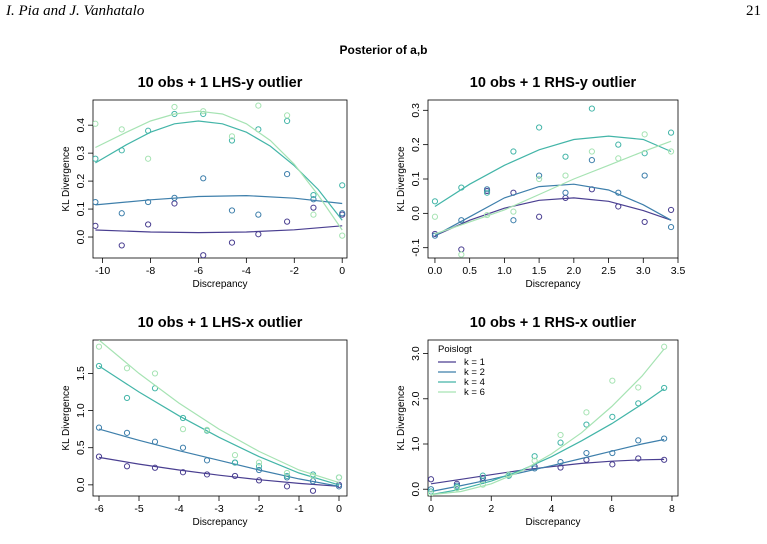 The width and height of the screenshot is (767, 544). I want to click on x-tick-label: -2, so click(294, 271).